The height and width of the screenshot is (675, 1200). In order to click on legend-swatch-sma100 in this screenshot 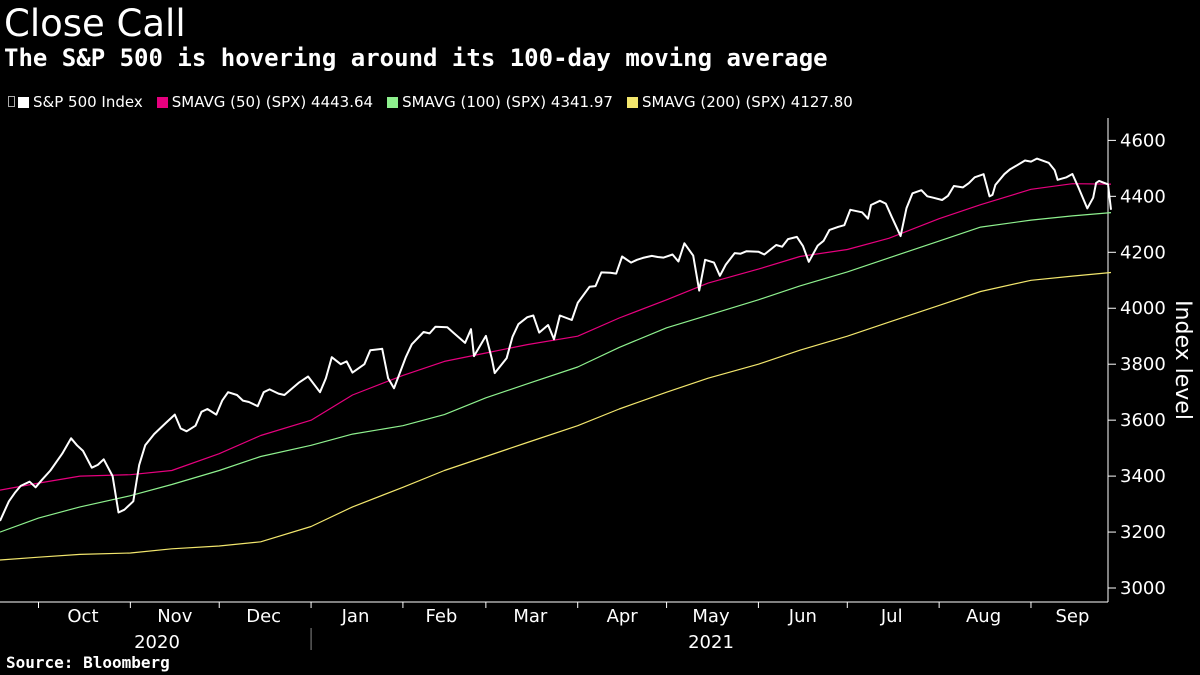, I will do `click(393, 102)`.